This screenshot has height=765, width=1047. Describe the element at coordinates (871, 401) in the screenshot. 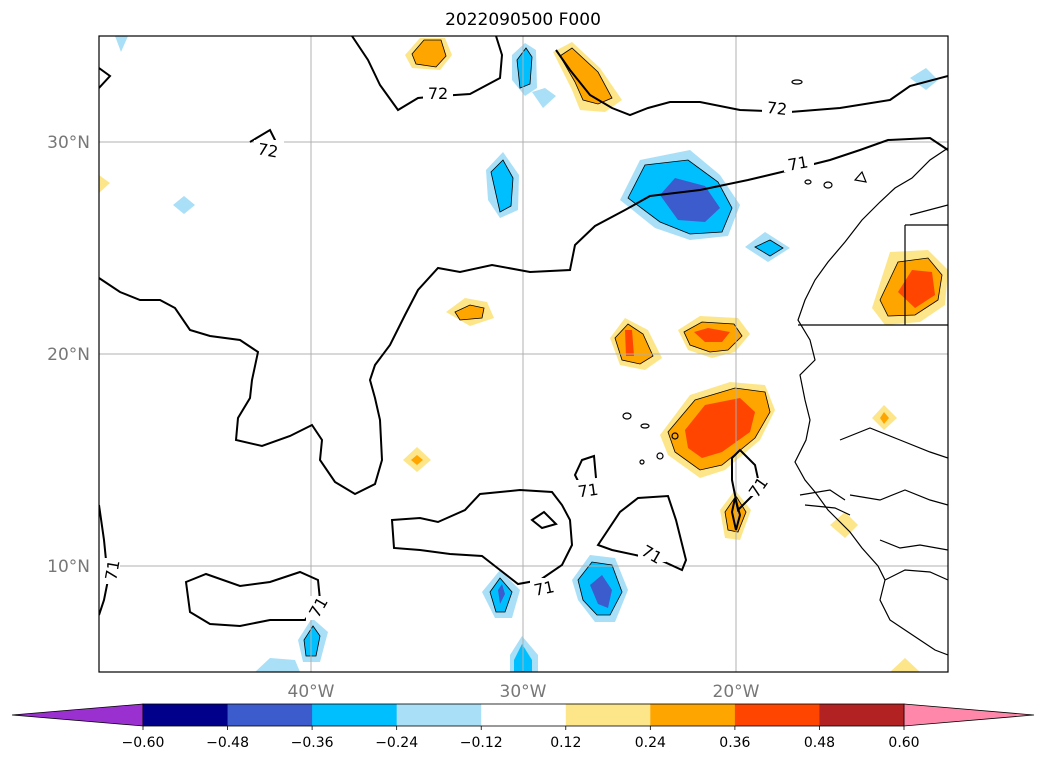

I see `coast-africa` at that location.